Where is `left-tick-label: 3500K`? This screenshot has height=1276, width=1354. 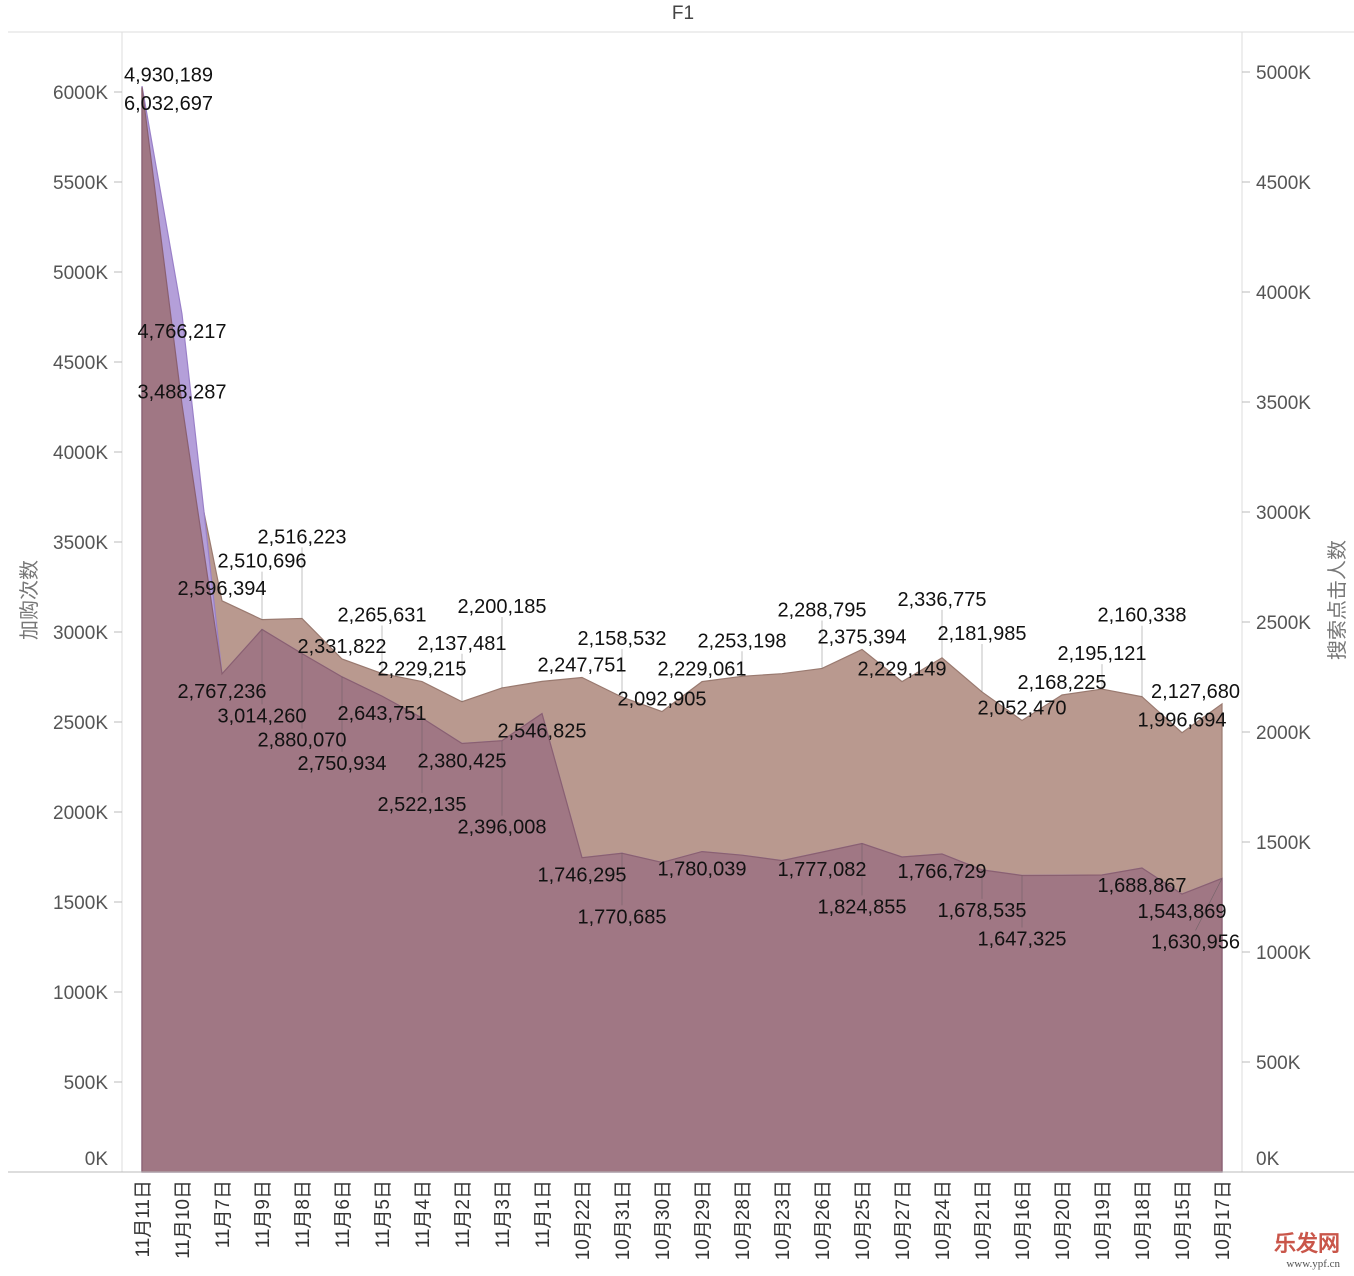 left-tick-label: 3500K is located at coordinates (80, 543).